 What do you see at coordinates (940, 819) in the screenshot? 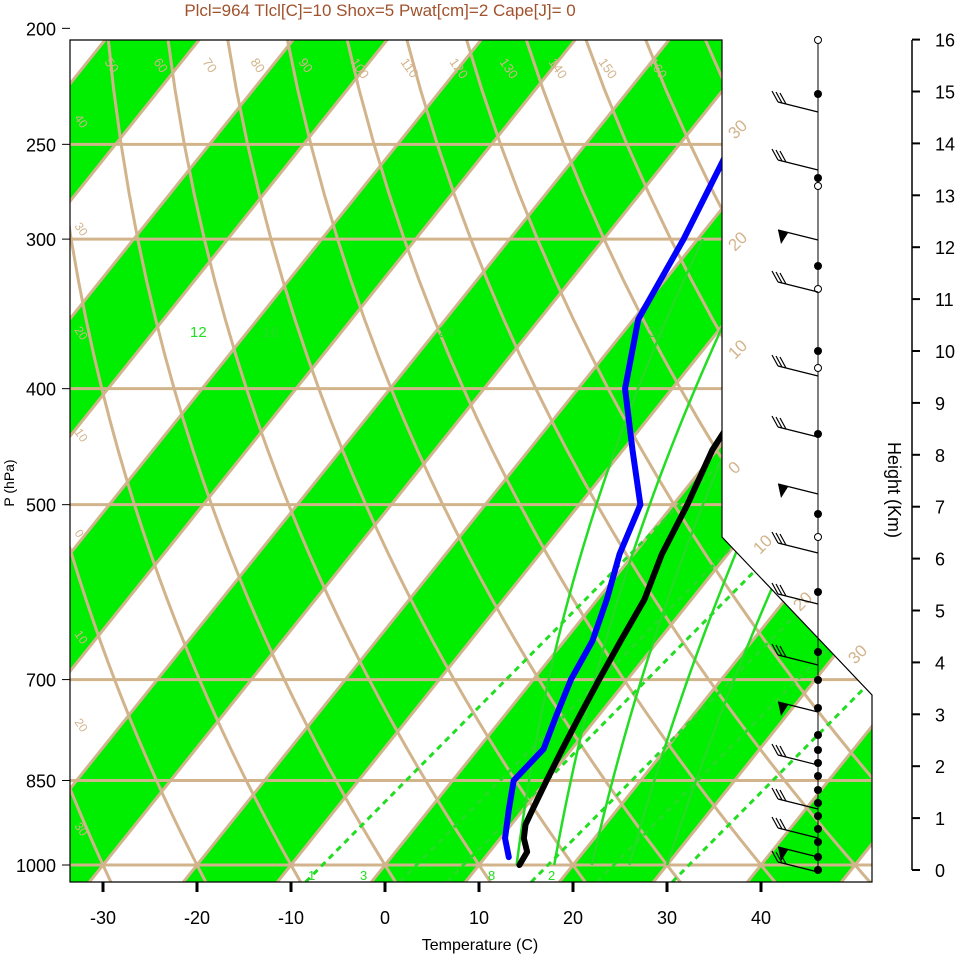
I see `height-tick-label: 1` at bounding box center [940, 819].